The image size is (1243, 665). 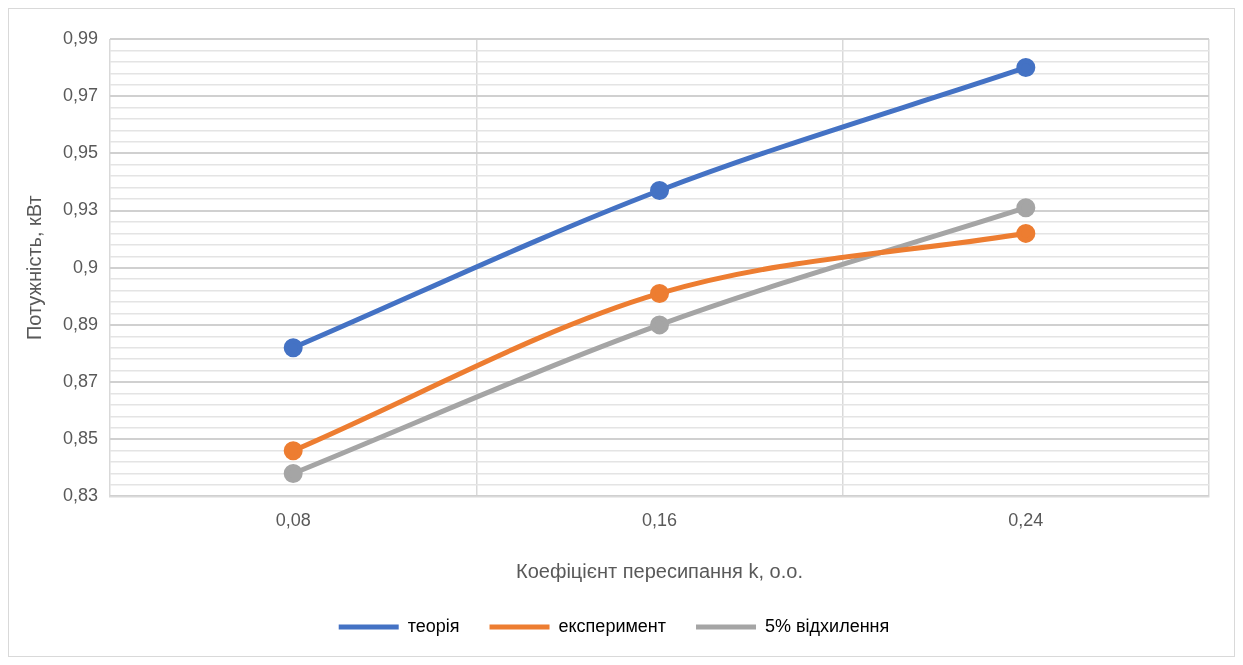 I want to click on x-tick-label: 0,16, so click(x=659, y=520).